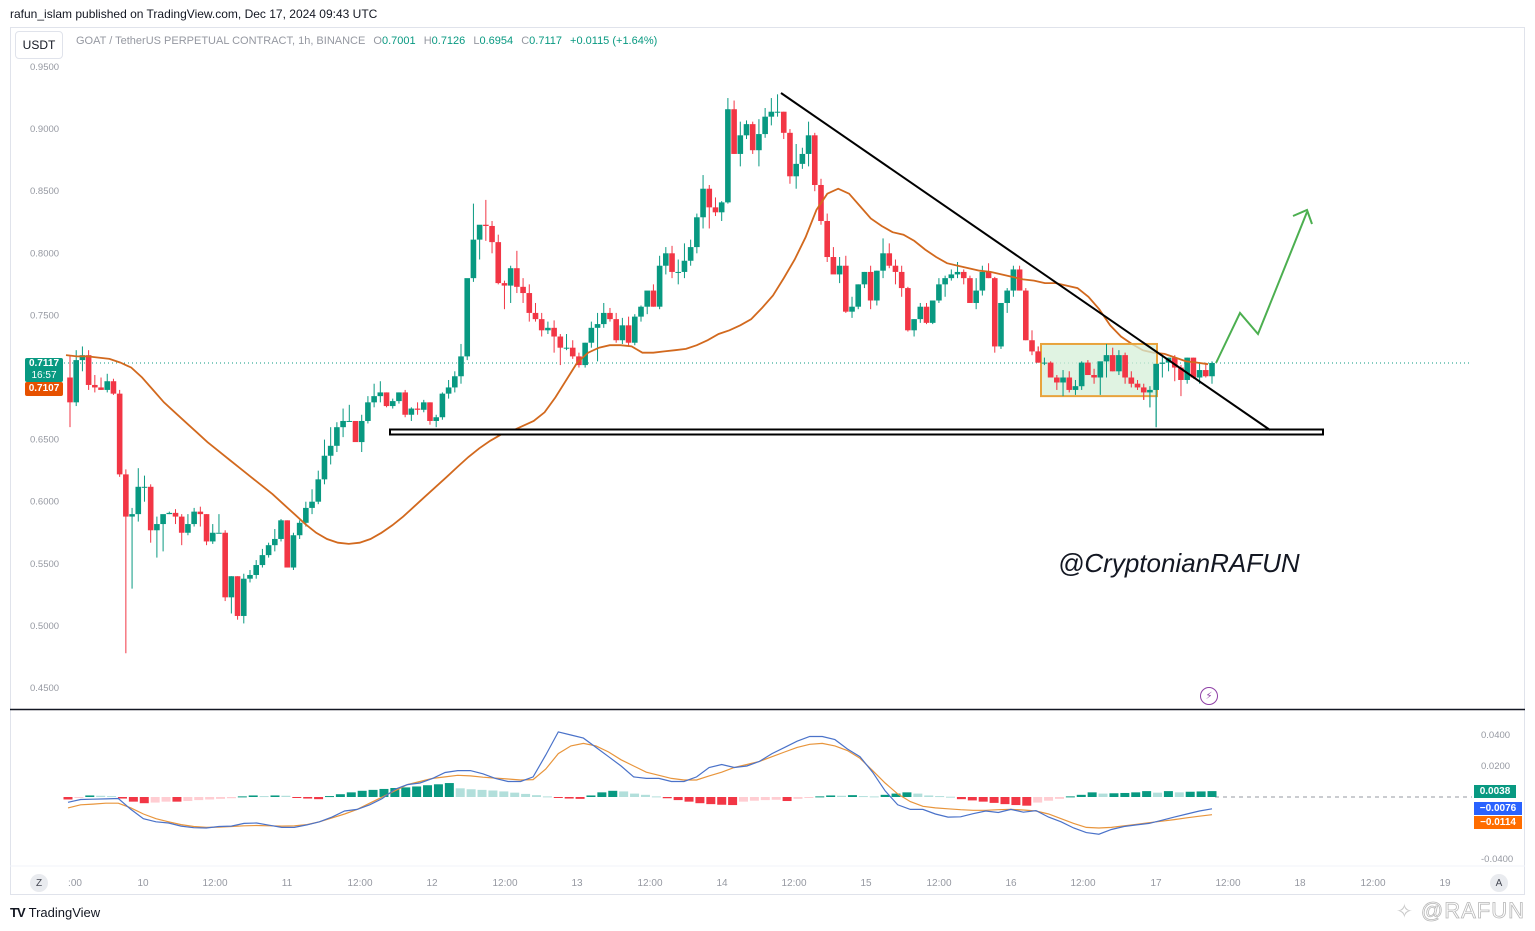  What do you see at coordinates (1472, 911) in the screenshot?
I see `watermark-text: @RAFUN` at bounding box center [1472, 911].